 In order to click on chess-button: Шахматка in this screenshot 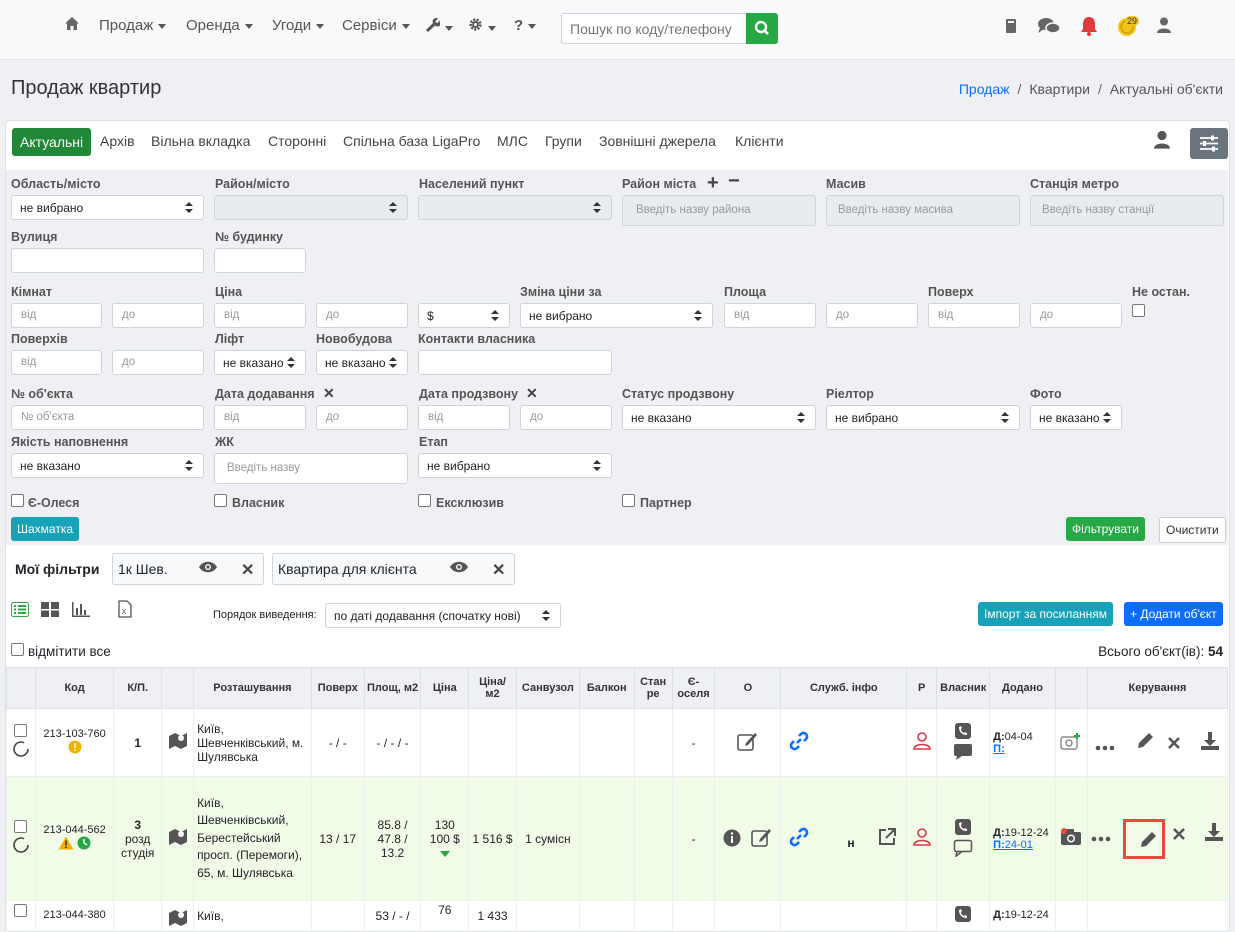, I will do `click(45, 529)`.